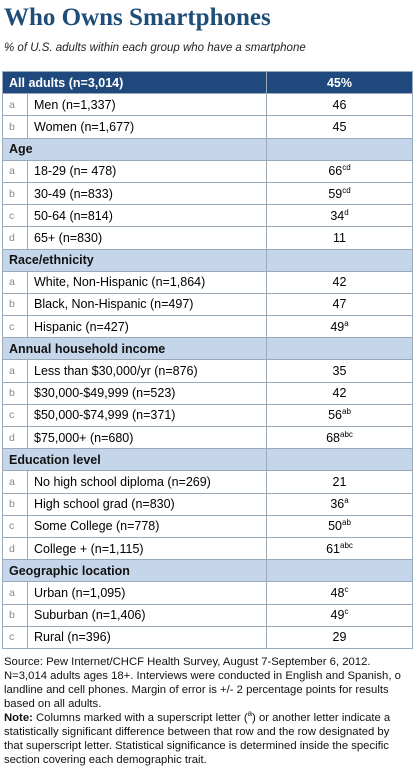  What do you see at coordinates (207, 304) in the screenshot?
I see `data-row: b Black, Non-Hispanic (n=497) 47` at bounding box center [207, 304].